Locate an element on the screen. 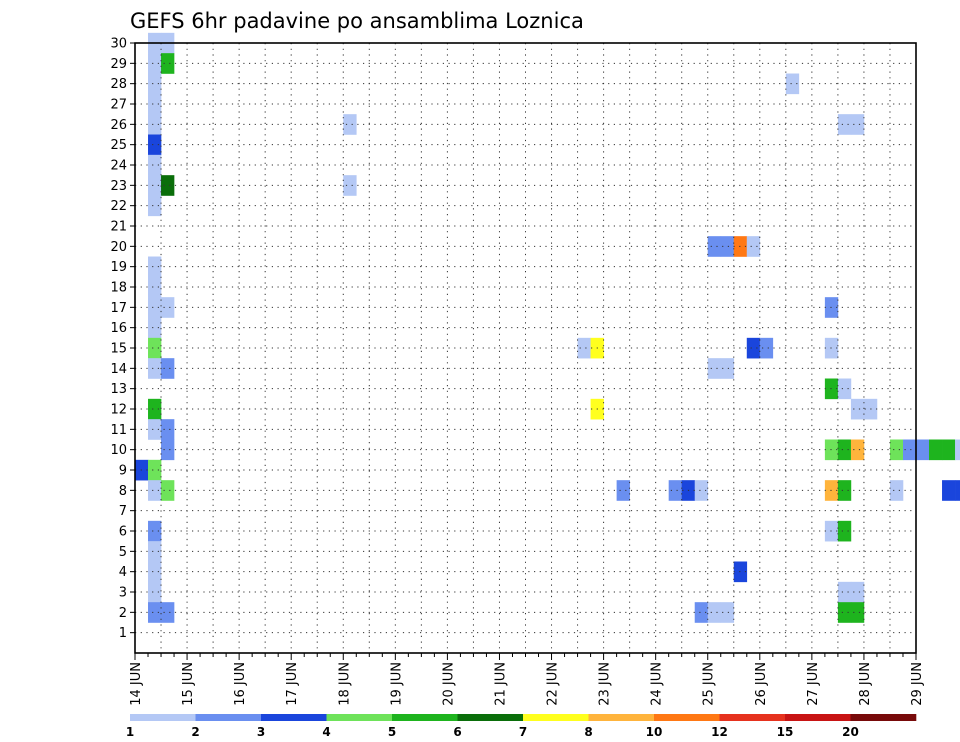  colorbar-label: 4 is located at coordinates (326, 732).